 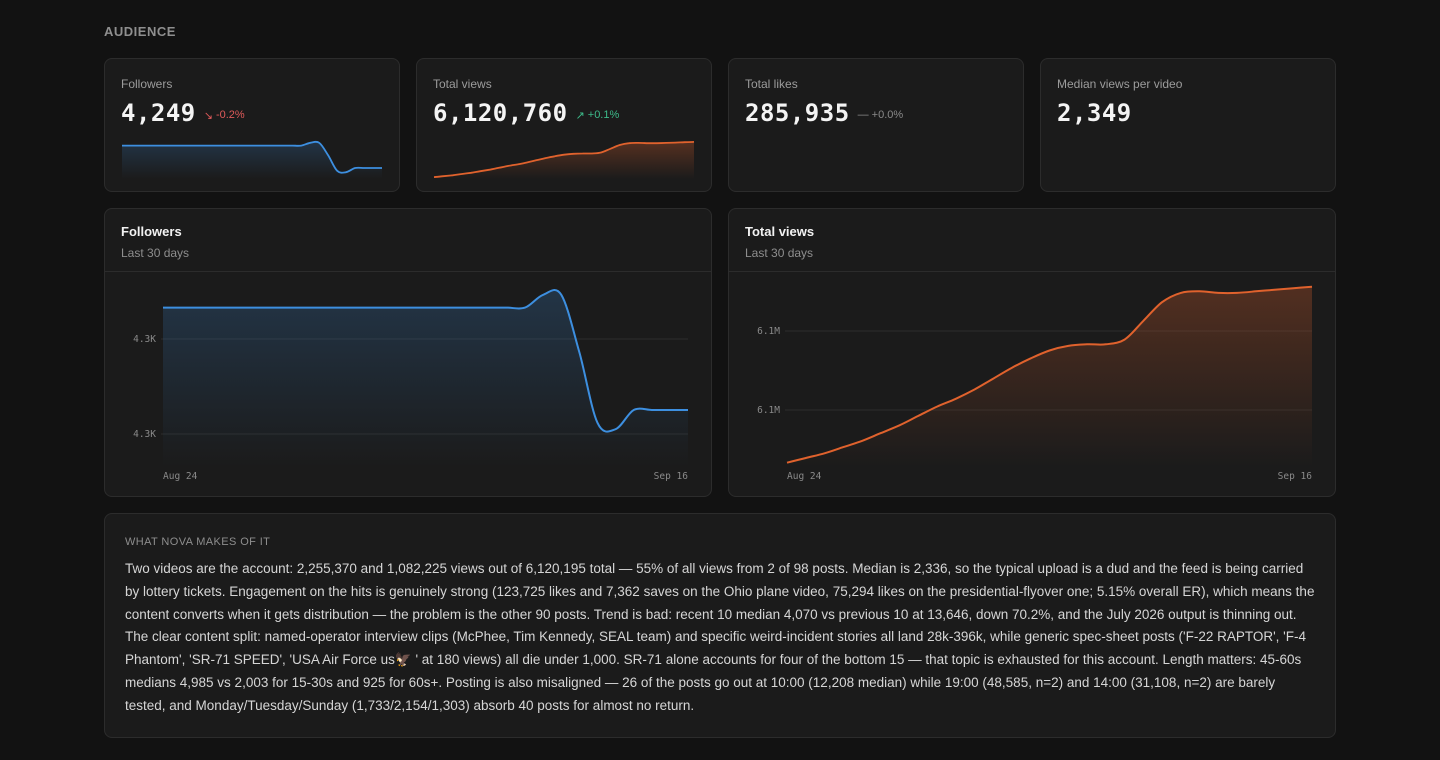 What do you see at coordinates (252, 125) in the screenshot?
I see `stat-card-followers: Followers 4,249 ↘ -0.2%` at bounding box center [252, 125].